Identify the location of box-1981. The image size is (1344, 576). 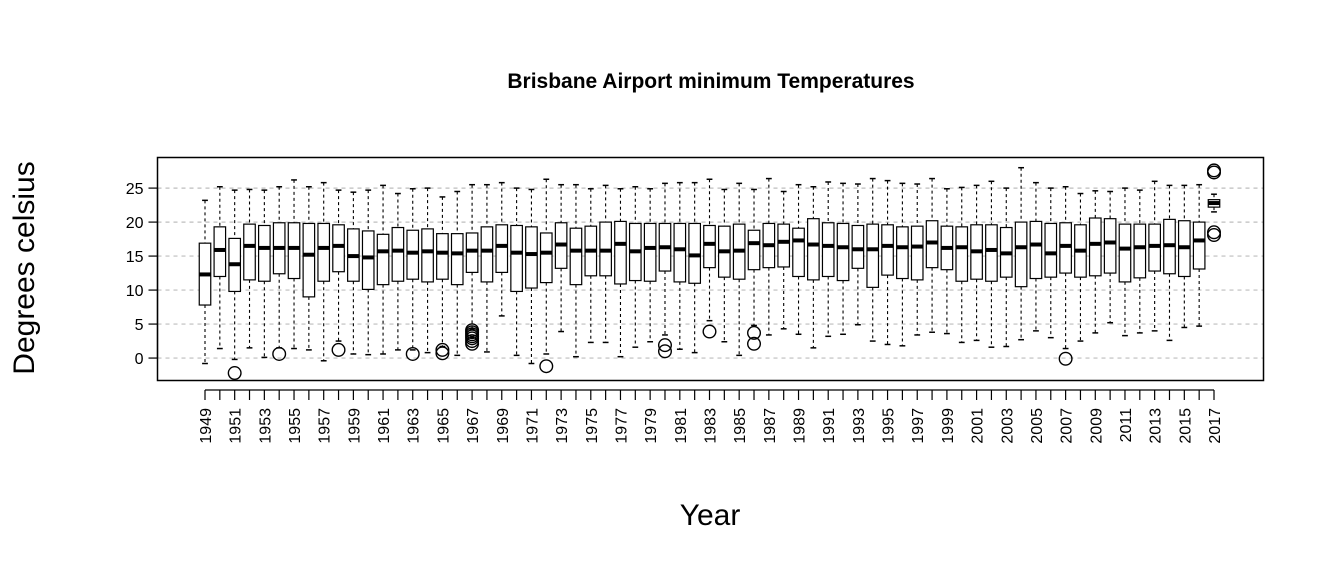
(680, 265).